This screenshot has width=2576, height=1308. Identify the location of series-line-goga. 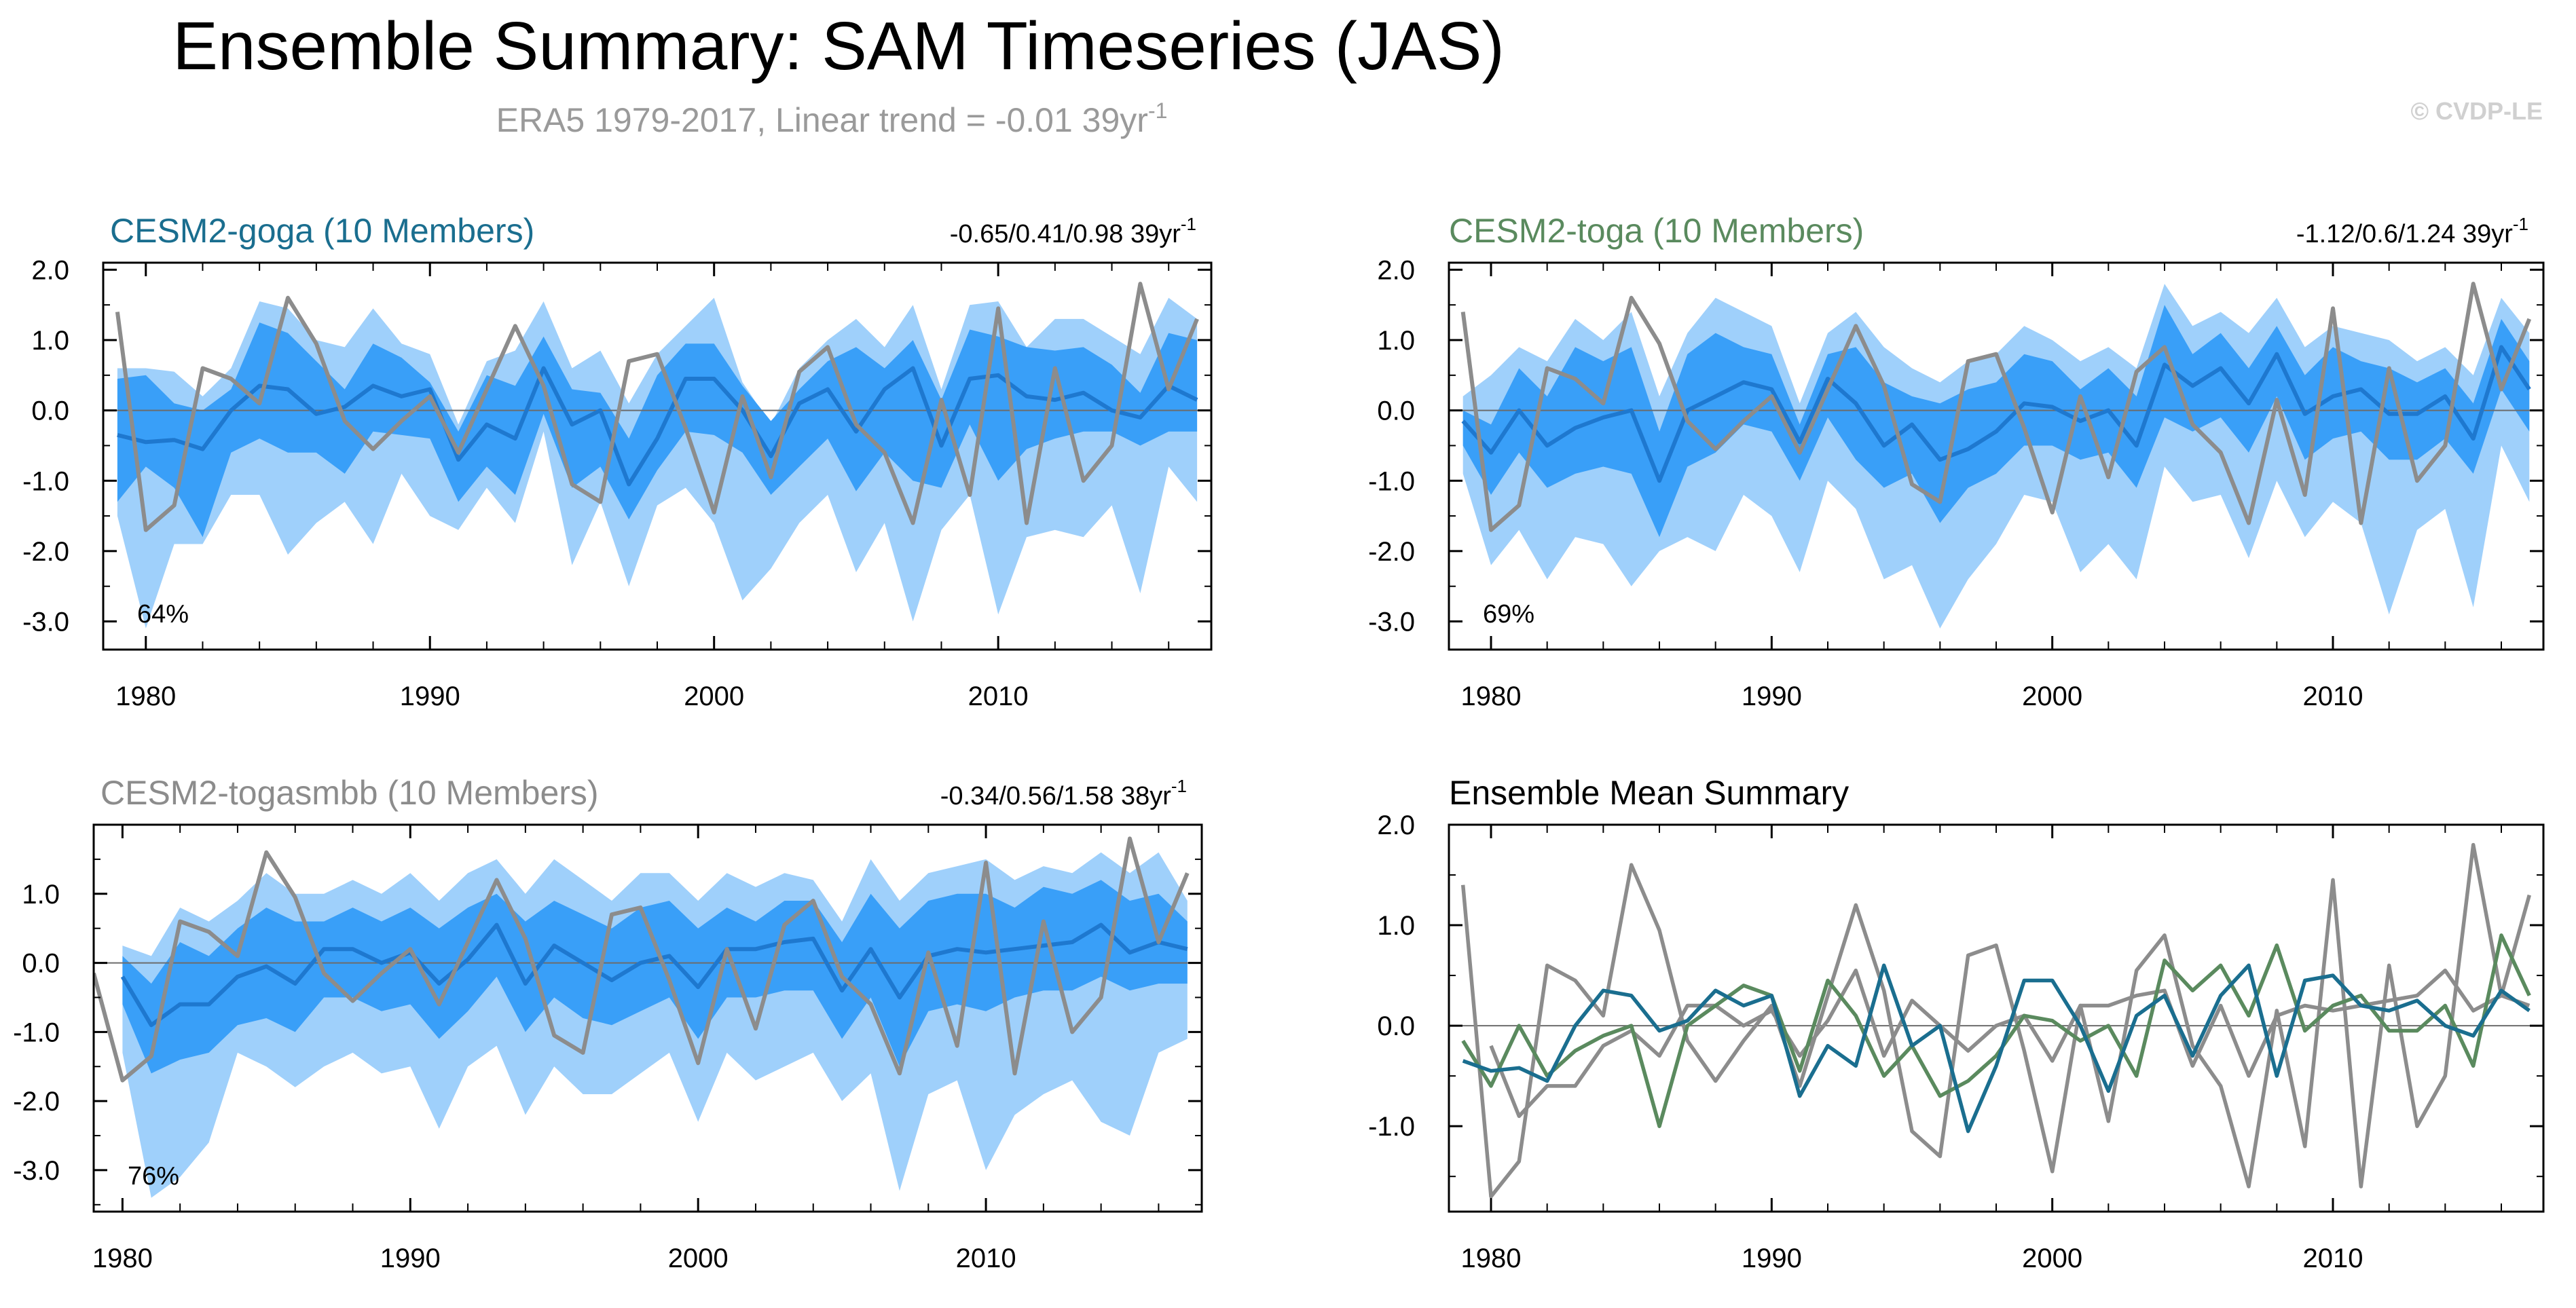
(1996, 1048).